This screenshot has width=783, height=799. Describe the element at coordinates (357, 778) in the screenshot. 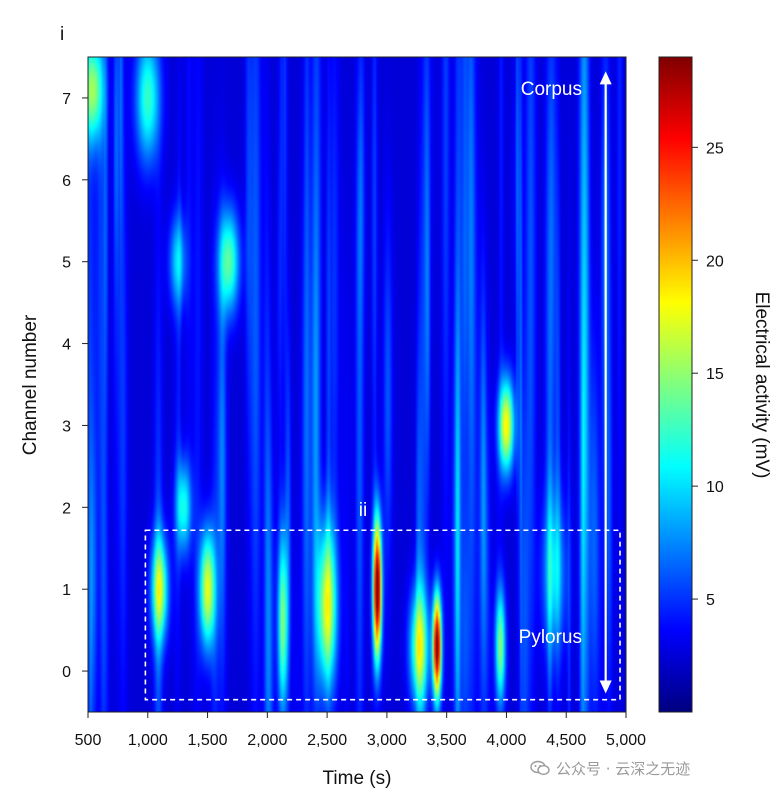

I see `x-axis-label: Time (s)` at that location.